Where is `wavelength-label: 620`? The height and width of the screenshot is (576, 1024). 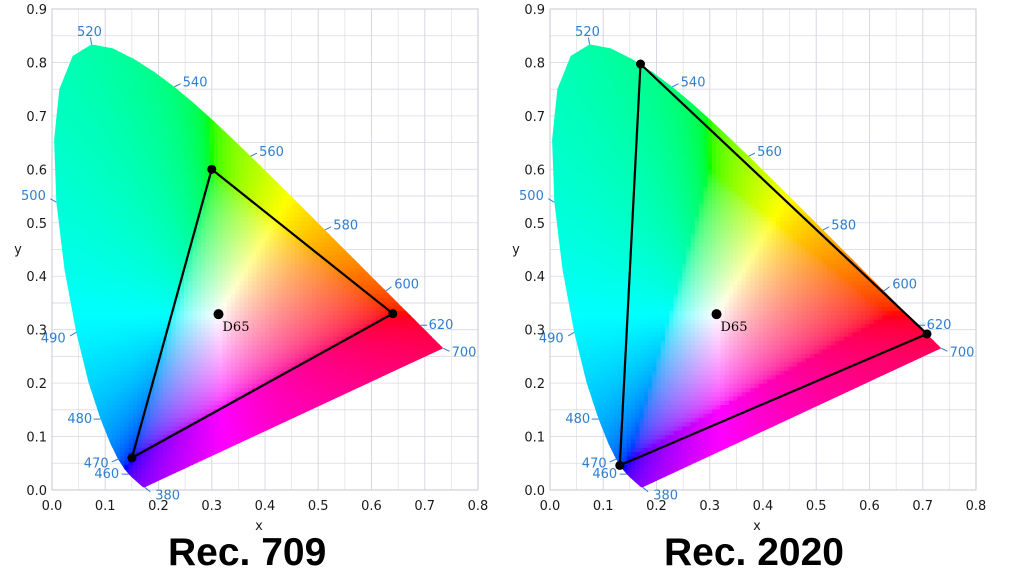 wavelength-label: 620 is located at coordinates (441, 325).